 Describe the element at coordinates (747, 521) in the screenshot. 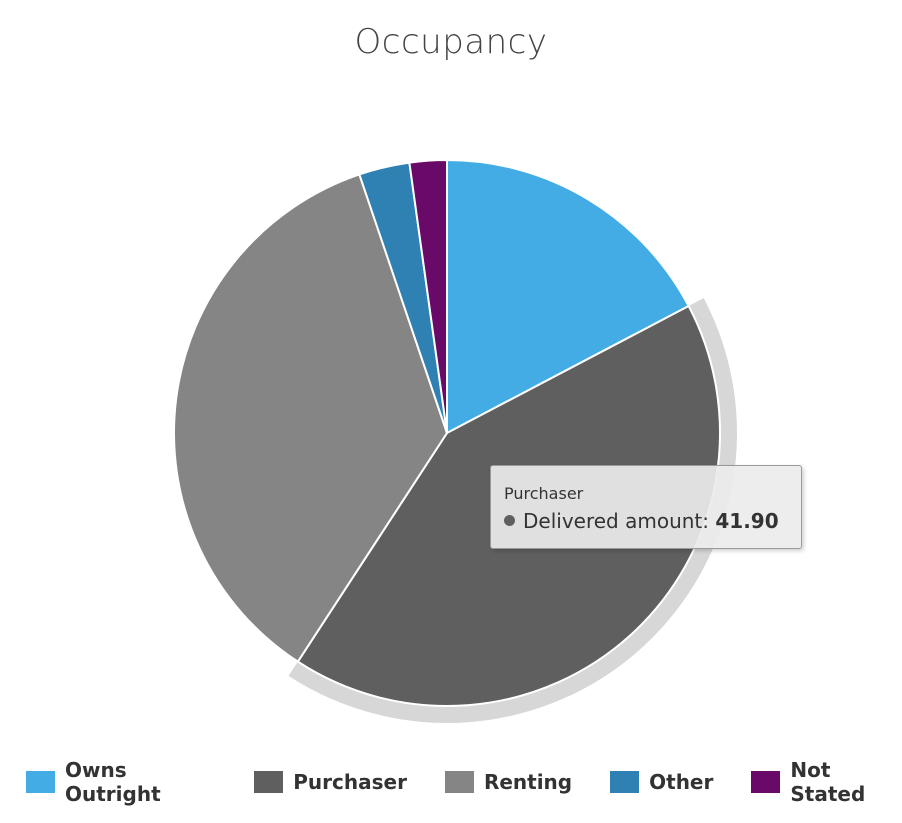

I see `tooltip-value: 41.90` at that location.